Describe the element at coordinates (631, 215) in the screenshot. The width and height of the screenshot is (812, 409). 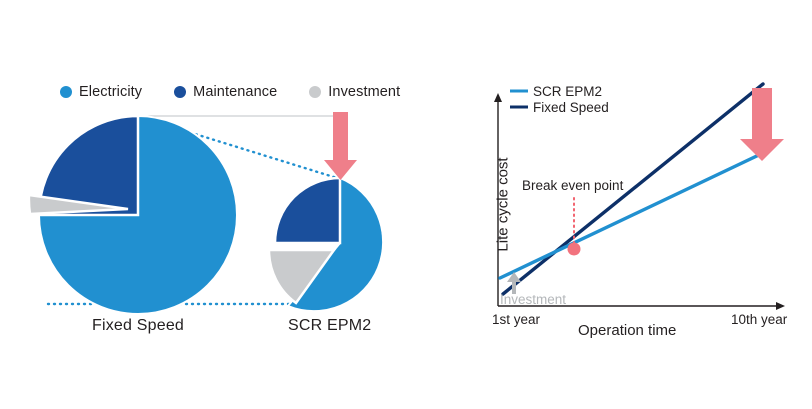
I see `line-series-scr-epm2` at that location.